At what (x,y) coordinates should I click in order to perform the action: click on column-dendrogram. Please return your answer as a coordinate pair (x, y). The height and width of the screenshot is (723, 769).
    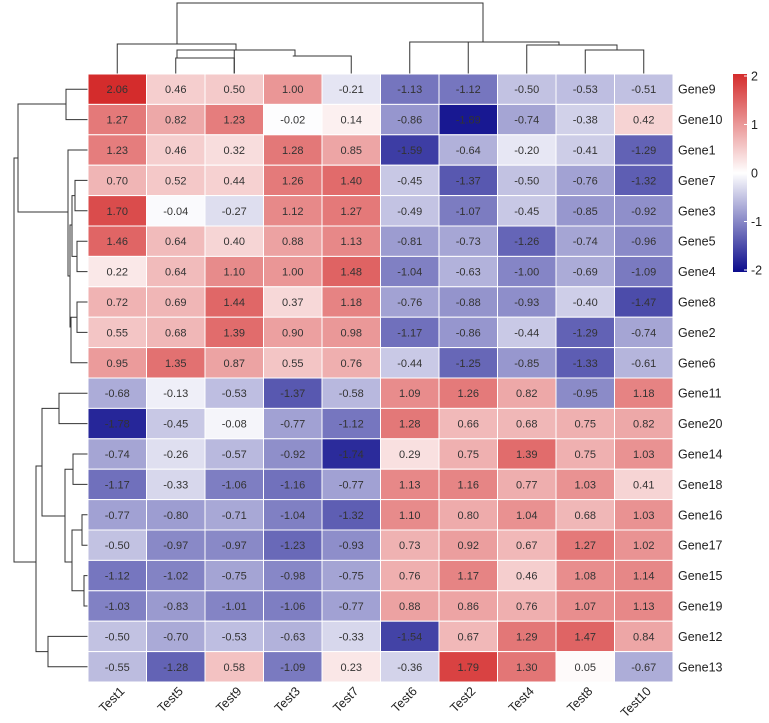
    Looking at the image, I should click on (380, 38).